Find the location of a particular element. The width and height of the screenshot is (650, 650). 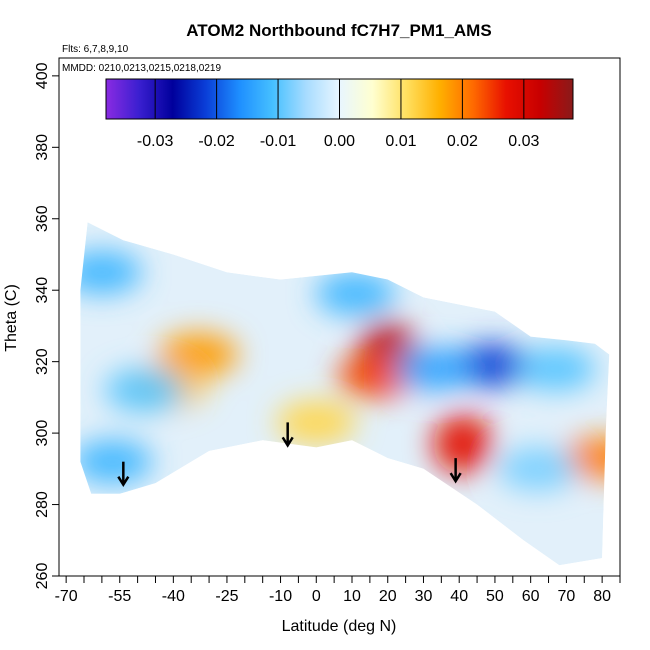

y-axis-label: Theta (C) is located at coordinates (11, 318).